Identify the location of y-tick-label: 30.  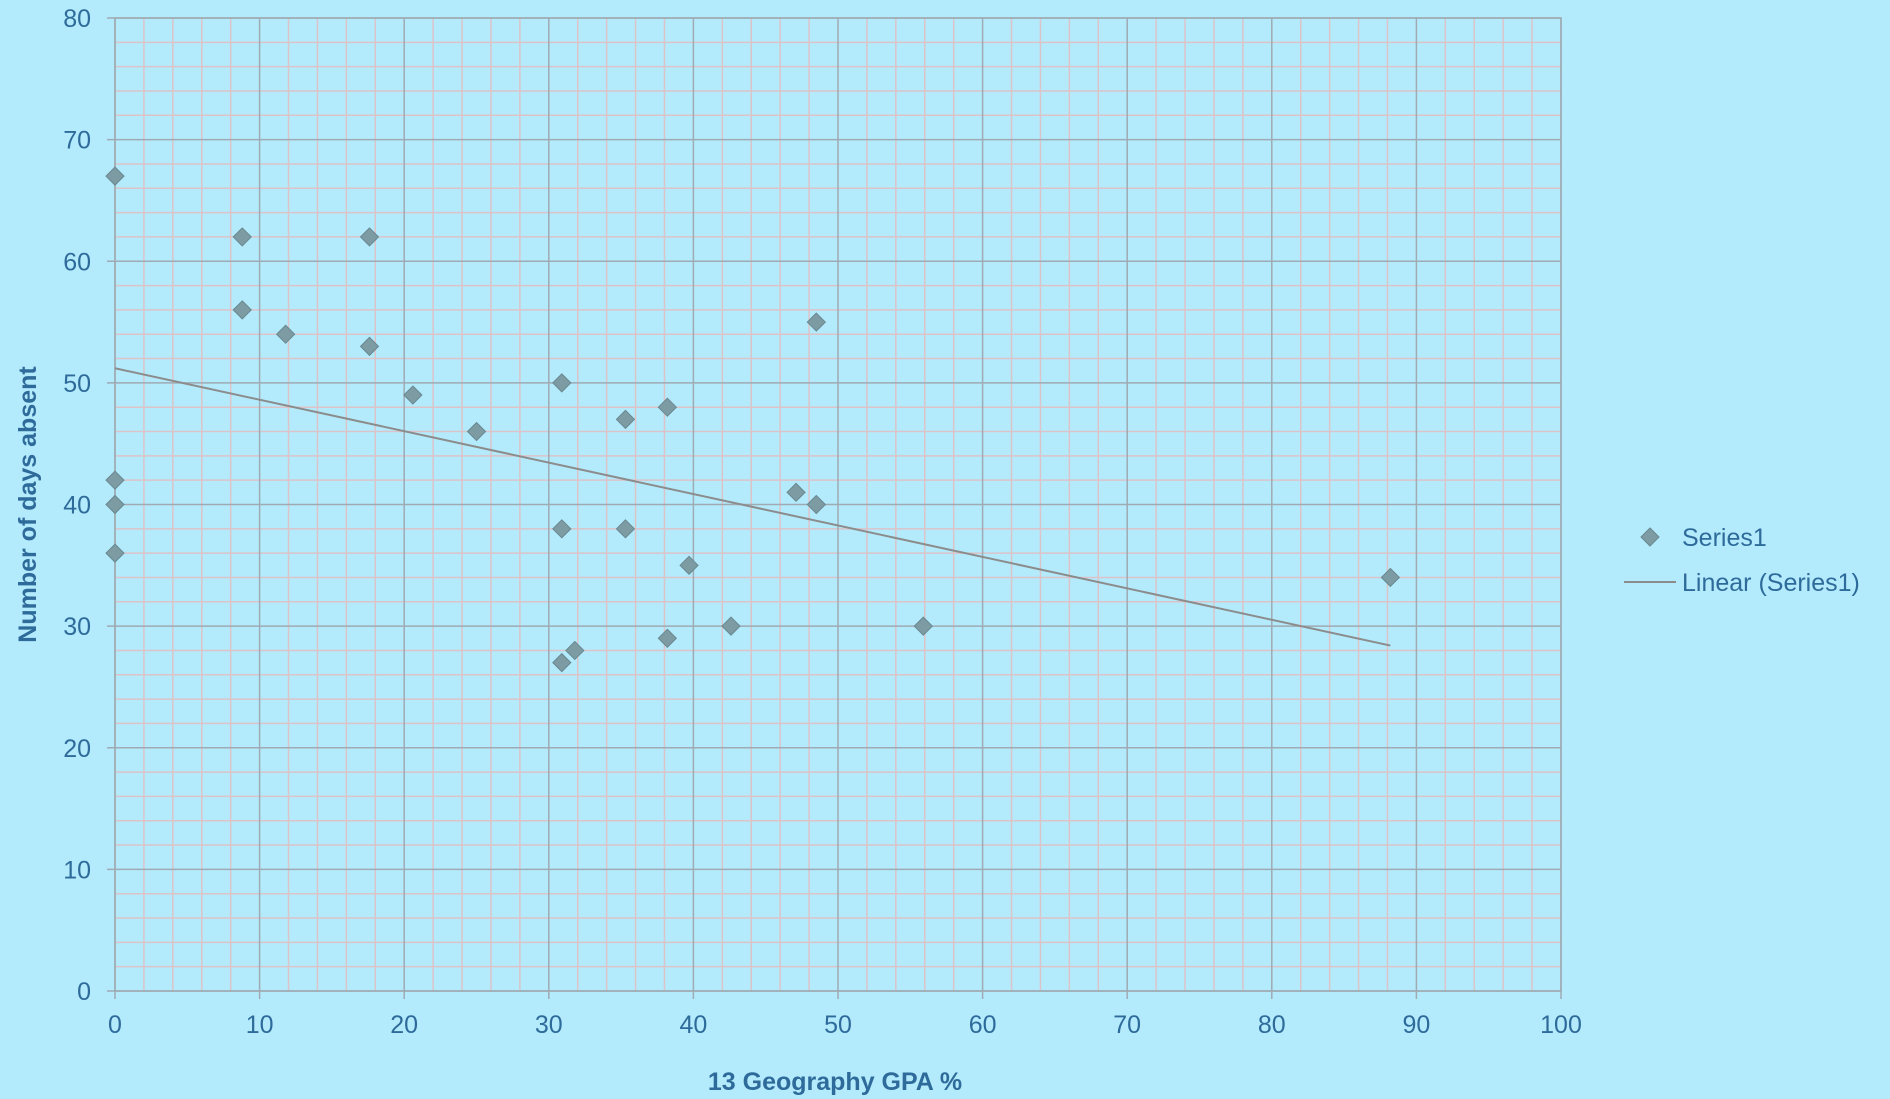
(77, 627).